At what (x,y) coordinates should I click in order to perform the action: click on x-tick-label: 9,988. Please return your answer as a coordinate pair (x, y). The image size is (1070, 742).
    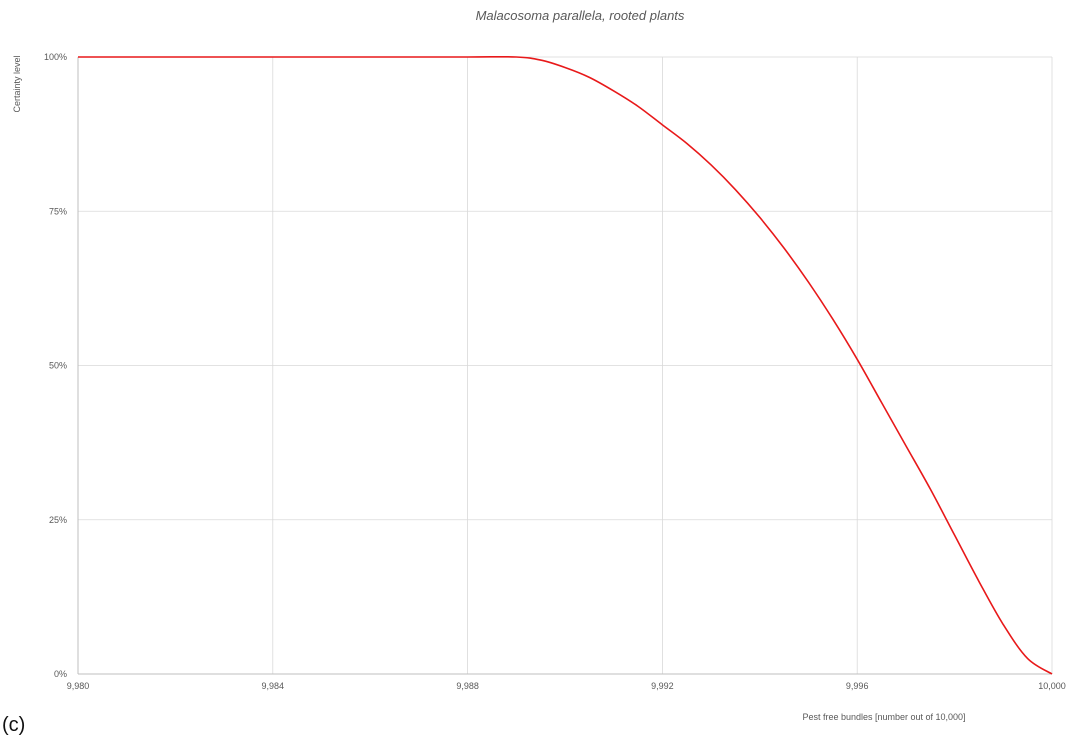
    Looking at the image, I should click on (467, 686).